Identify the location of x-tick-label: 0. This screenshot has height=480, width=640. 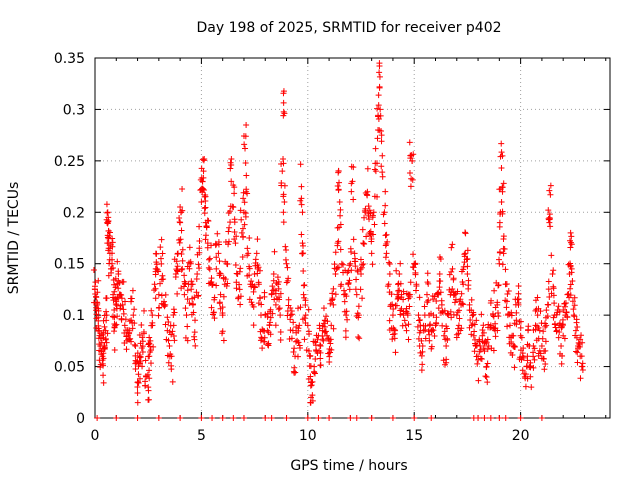
(95, 436).